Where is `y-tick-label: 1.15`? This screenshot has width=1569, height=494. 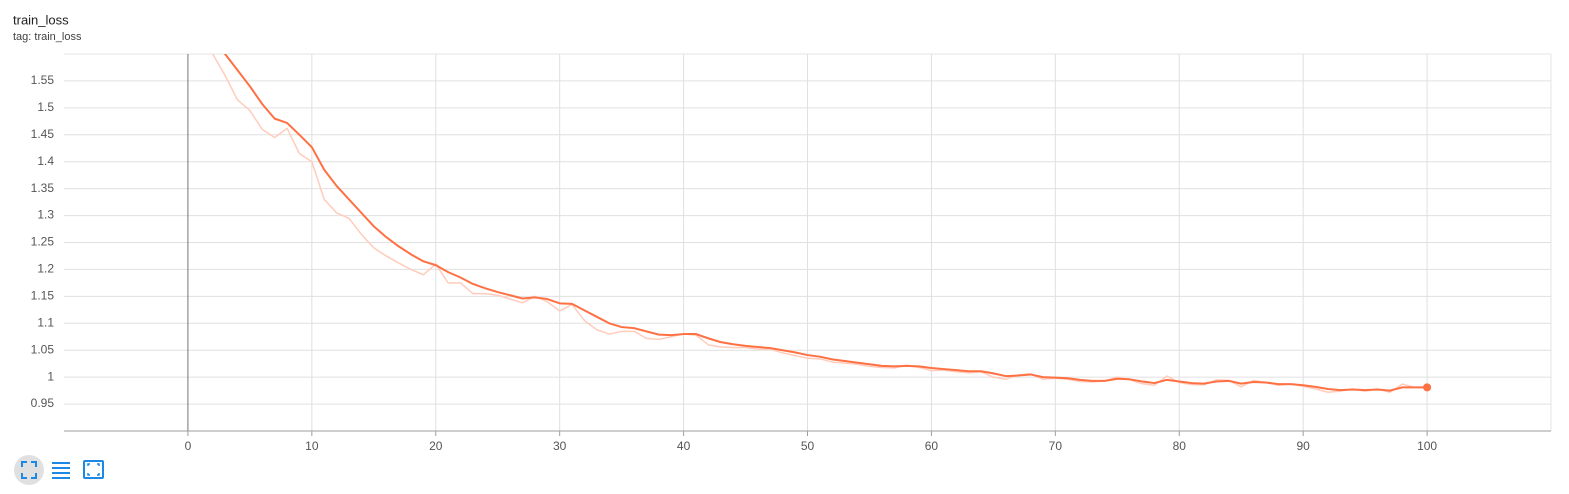 y-tick-label: 1.15 is located at coordinates (43, 296).